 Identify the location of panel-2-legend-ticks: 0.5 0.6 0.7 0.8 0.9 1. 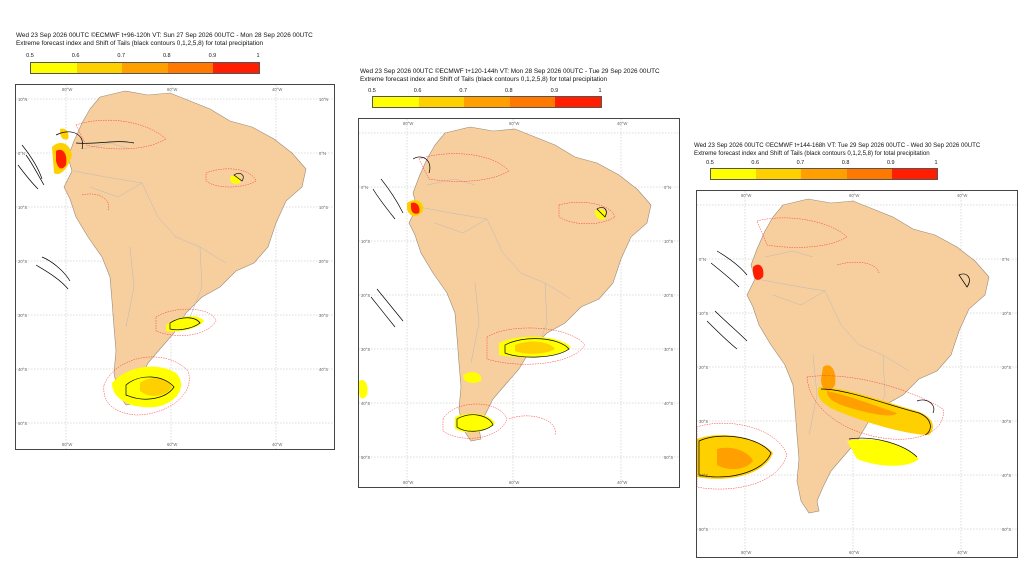
(484, 92).